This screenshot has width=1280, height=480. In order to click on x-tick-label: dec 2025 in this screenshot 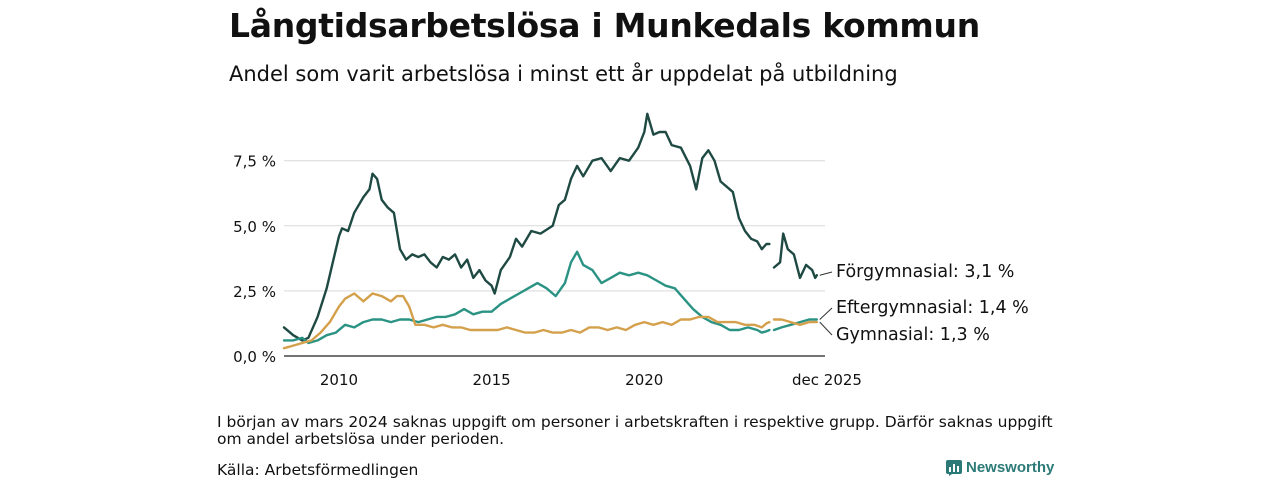, I will do `click(827, 380)`.